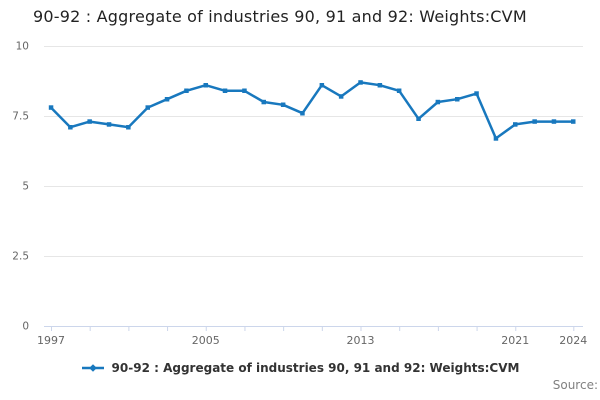 This screenshot has width=600, height=400. Describe the element at coordinates (573, 340) in the screenshot. I see `x-axis-tick-label: 2024` at that location.